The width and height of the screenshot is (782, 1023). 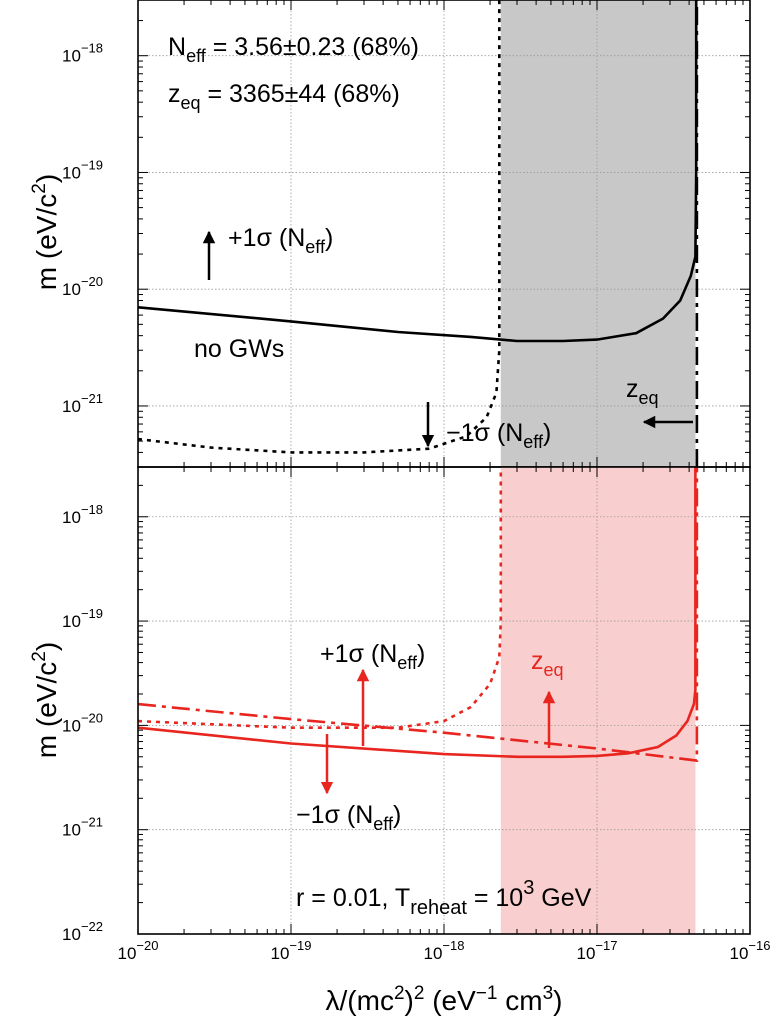 I want to click on zeq-label-top: zeq, so click(x=642, y=391).